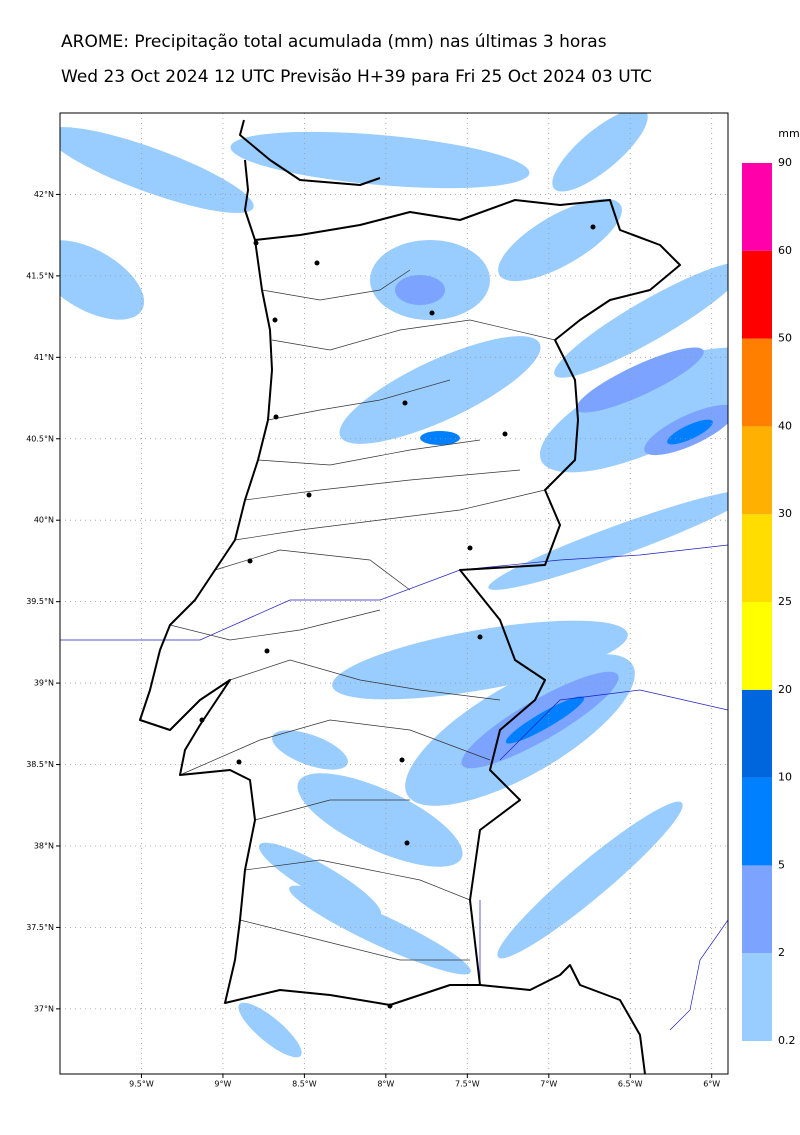 The height and width of the screenshot is (1135, 800). Describe the element at coordinates (785, 162) in the screenshot. I see `colorbar-label: 90` at that location.